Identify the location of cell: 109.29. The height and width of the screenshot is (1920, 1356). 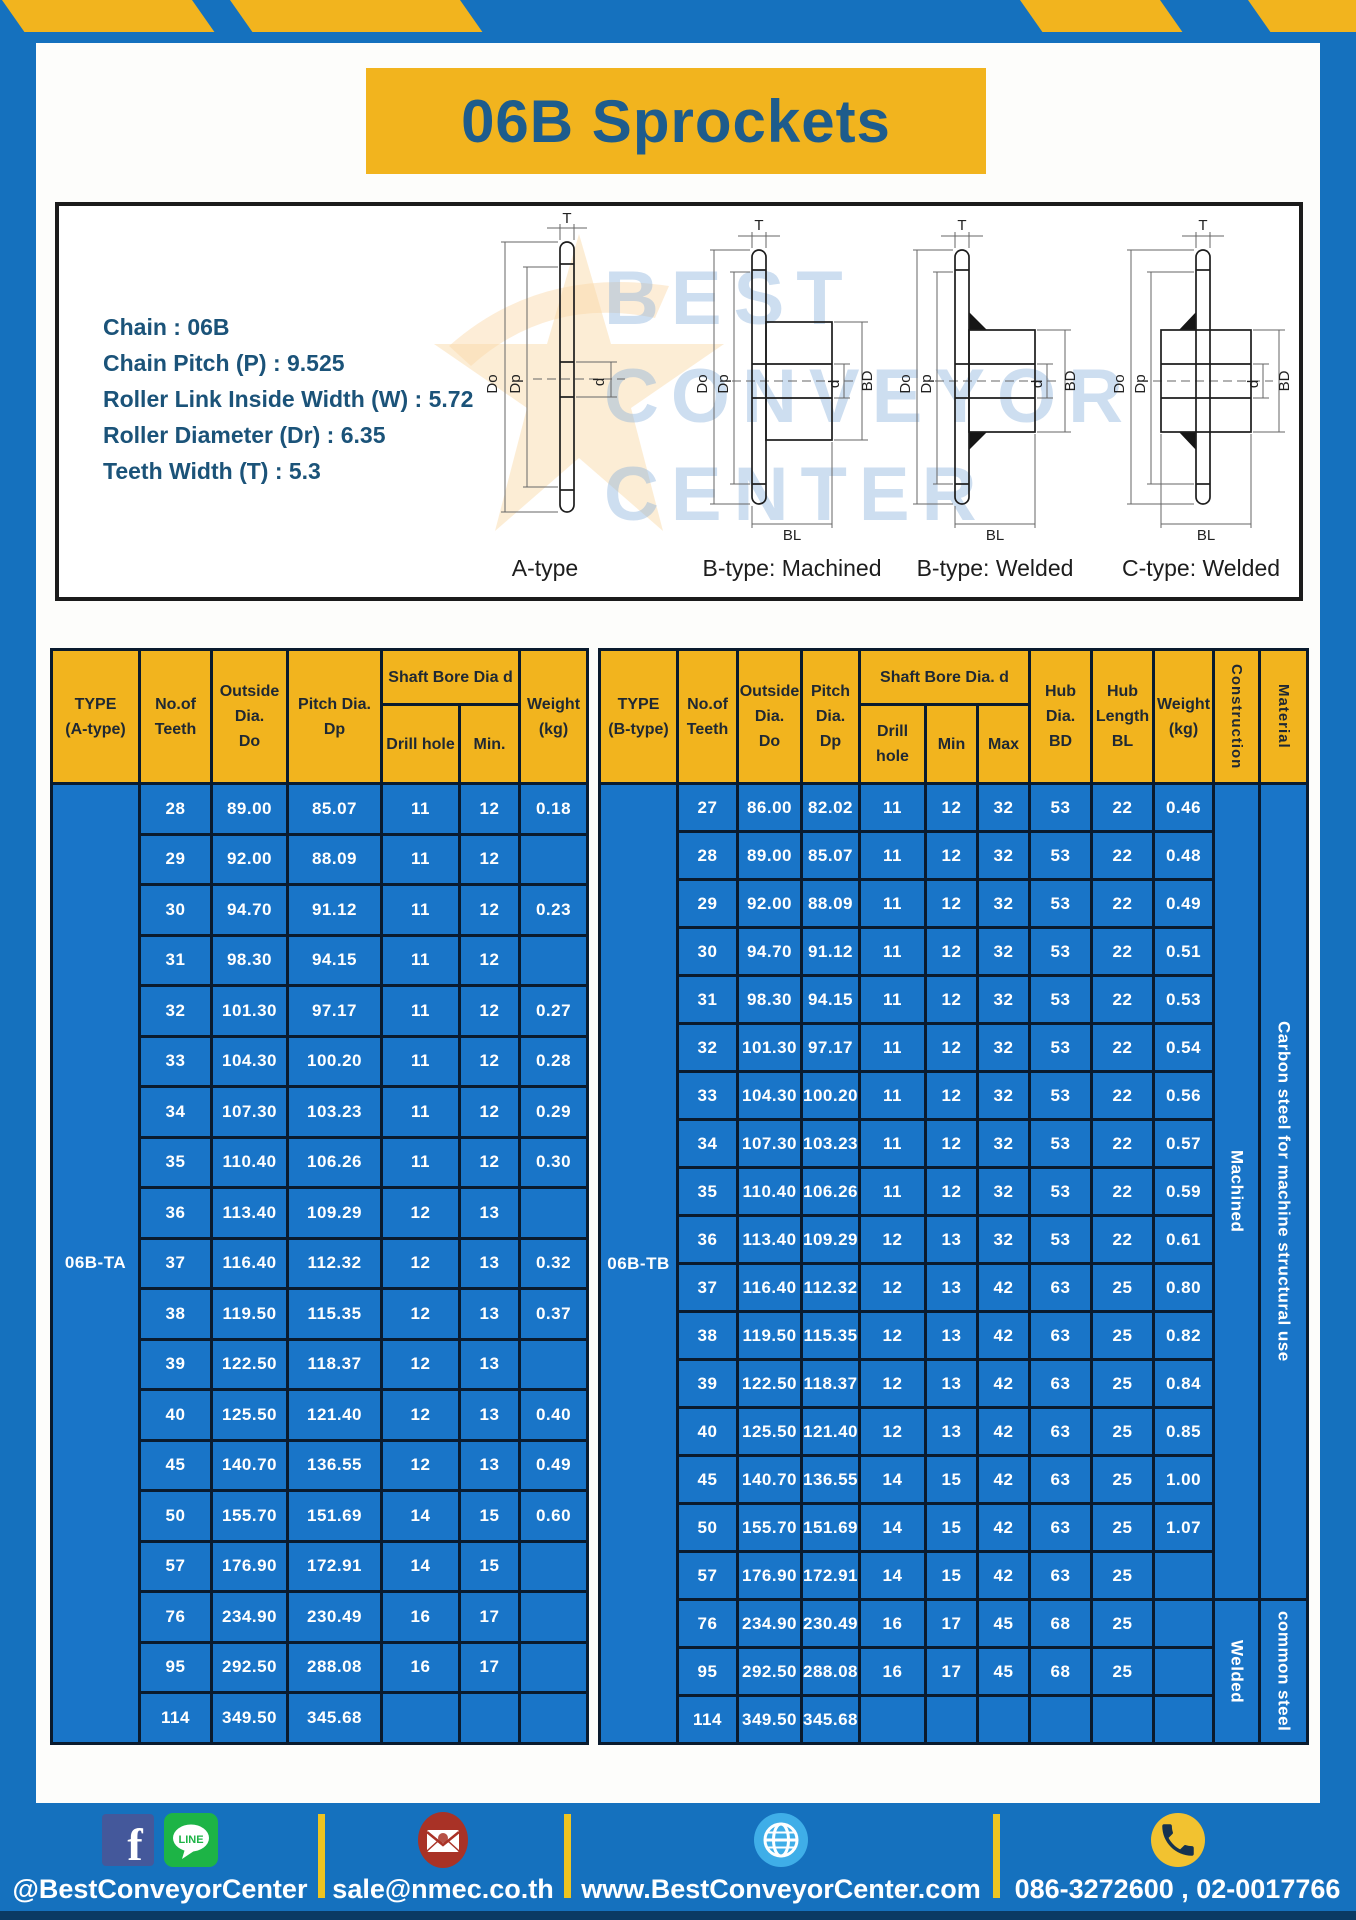
(830, 1239).